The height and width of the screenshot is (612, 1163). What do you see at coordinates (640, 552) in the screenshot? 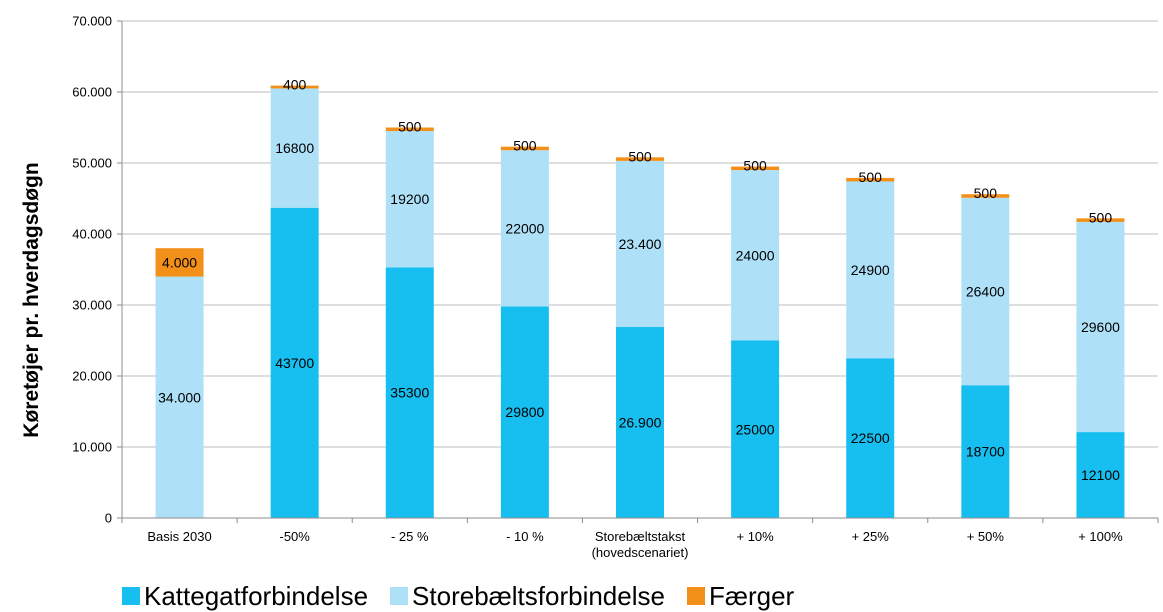
I see `x-category-label: (hovedscenariet)` at bounding box center [640, 552].